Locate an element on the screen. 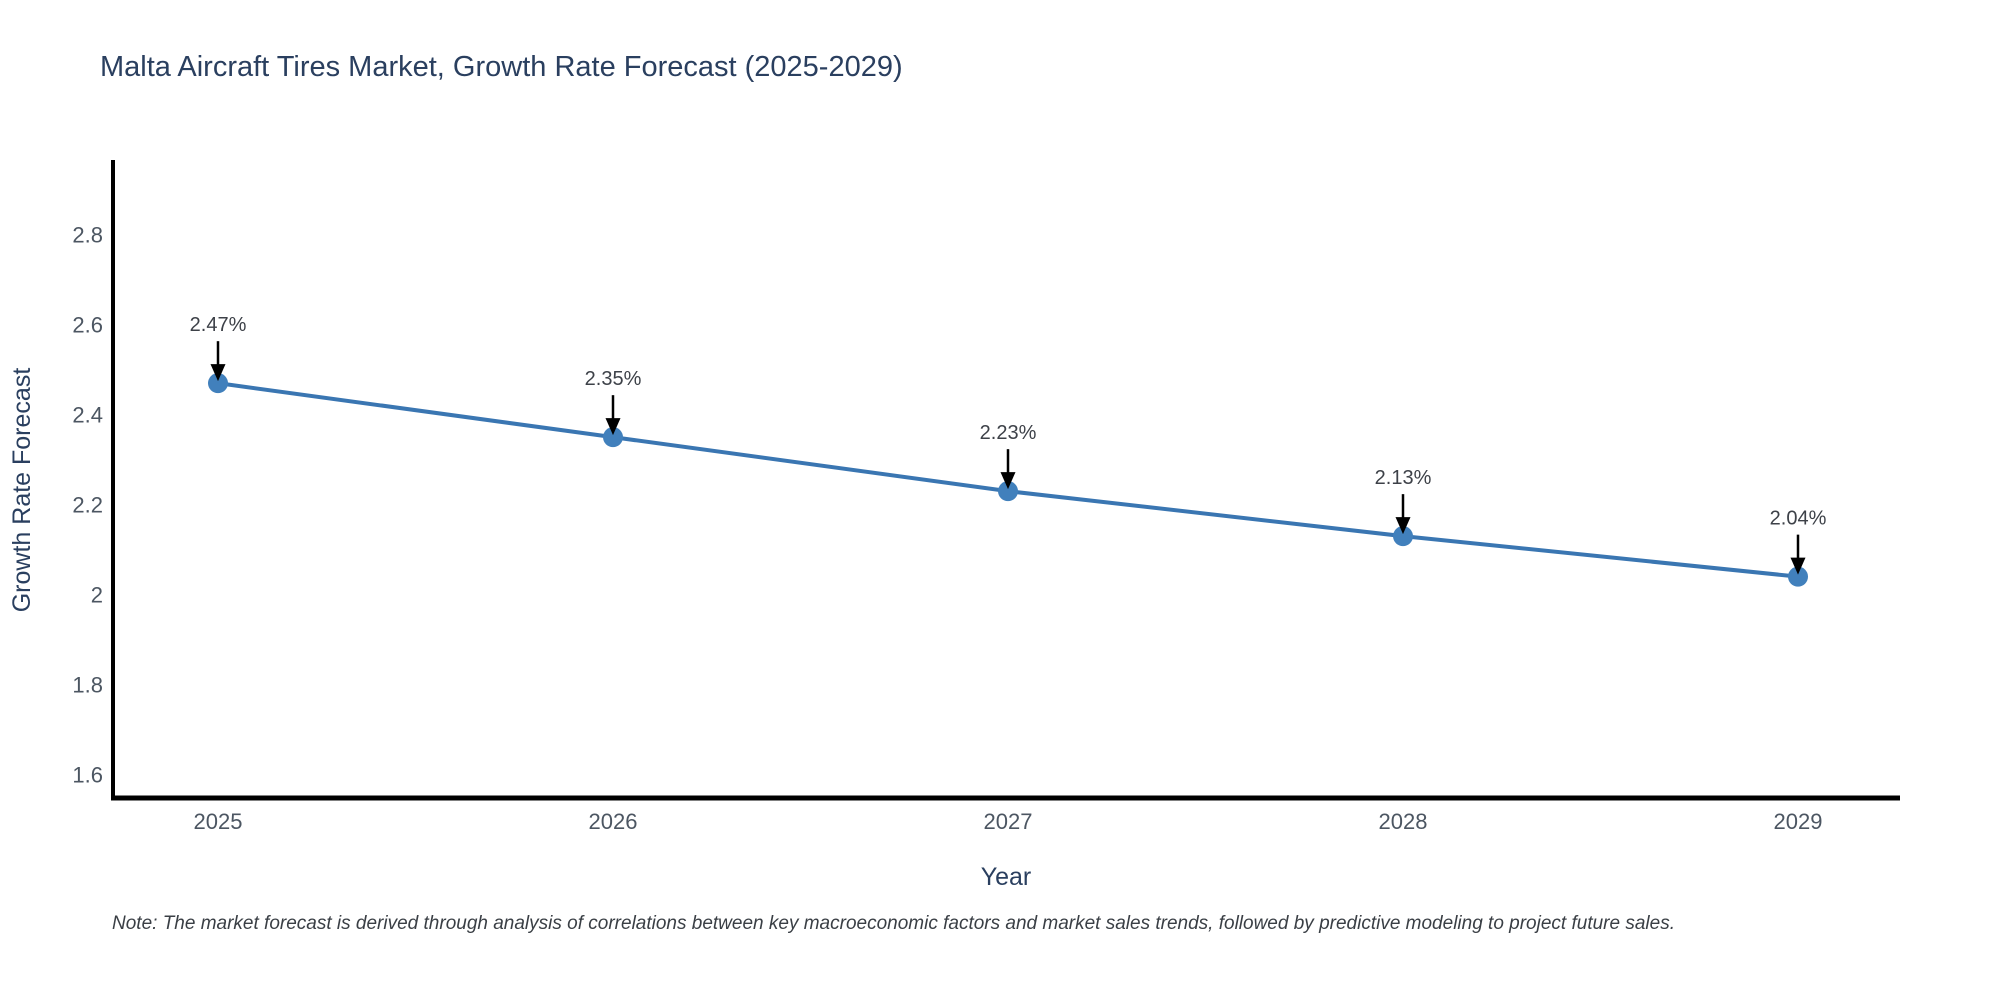 This screenshot has width=2000, height=1000. x-tick-label: 2028 is located at coordinates (1403, 821).